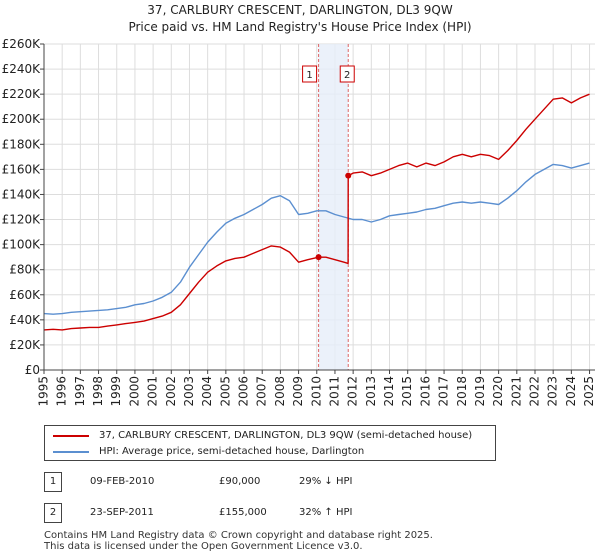  I want to click on x-tick-label: 2021, so click(516, 391).